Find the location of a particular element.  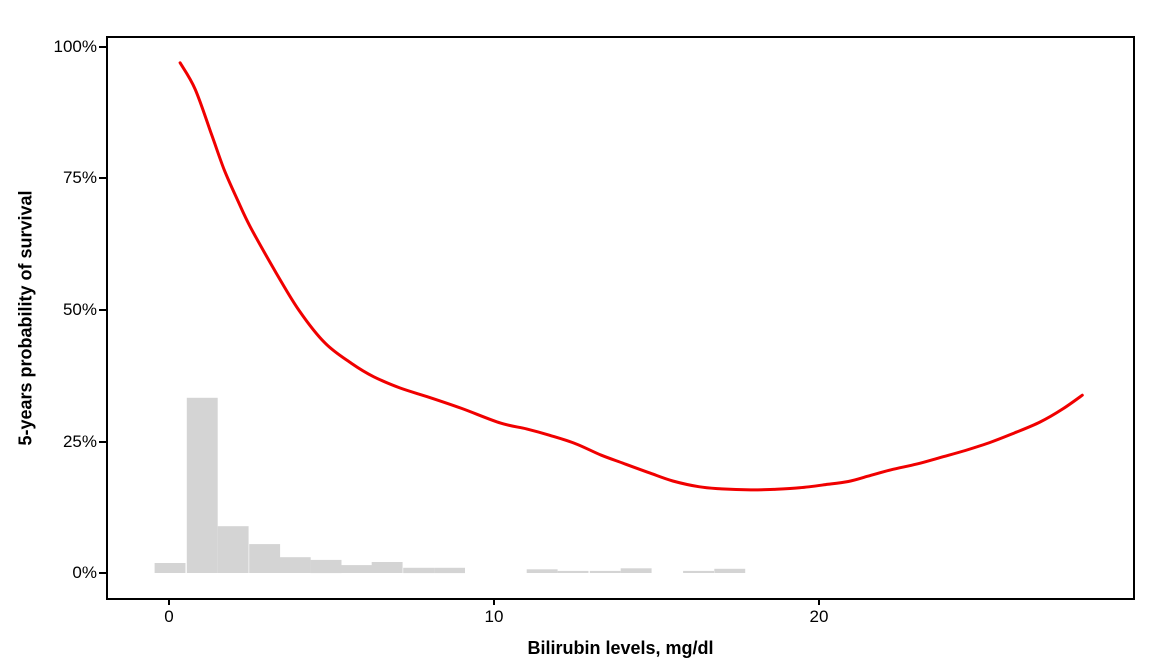

y-tick-label: 100% is located at coordinates (75, 46).